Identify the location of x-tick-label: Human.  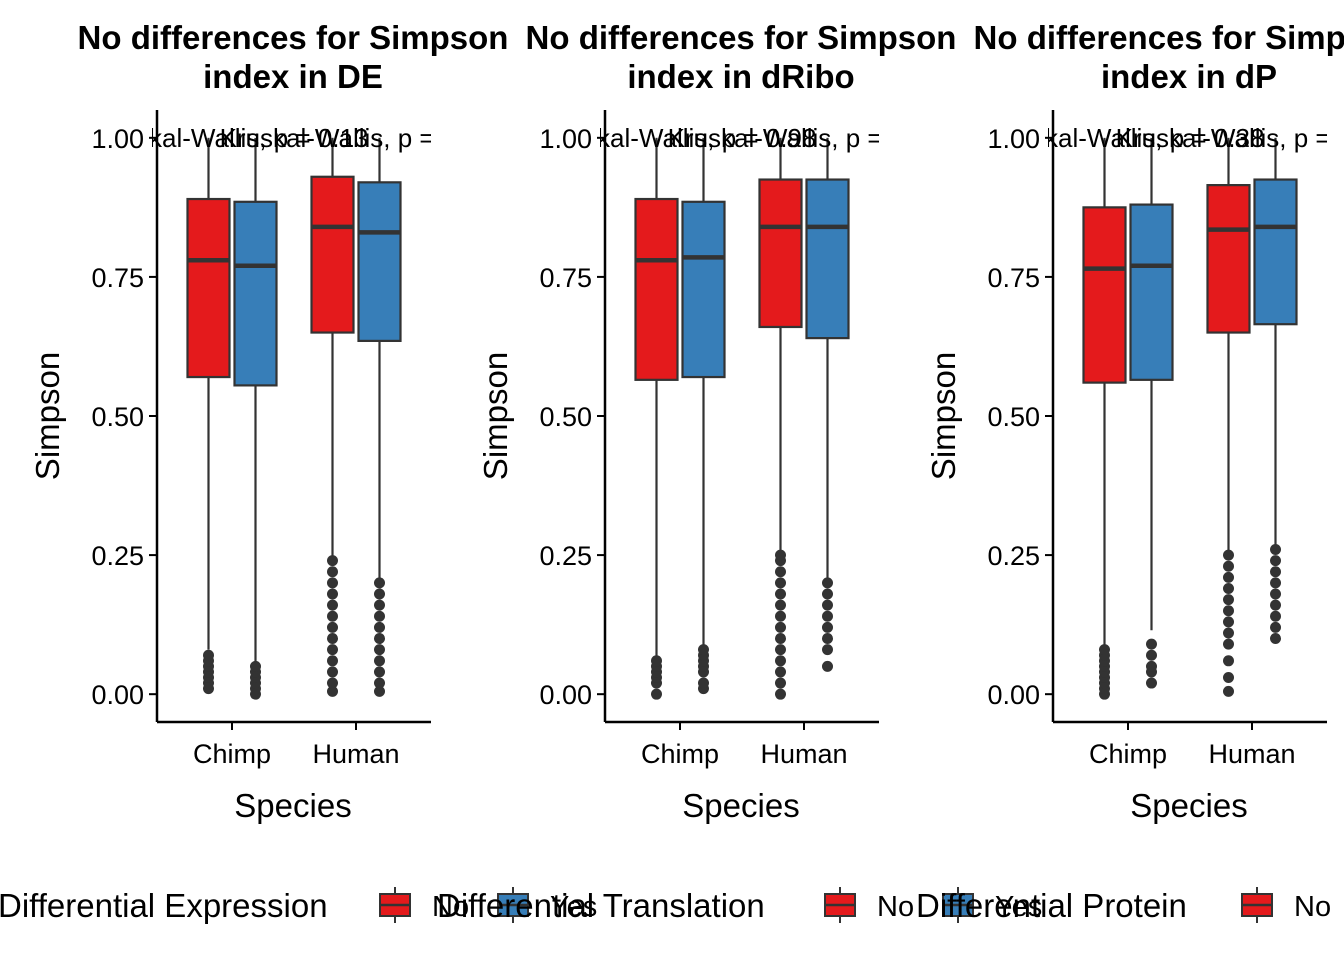
(355, 754).